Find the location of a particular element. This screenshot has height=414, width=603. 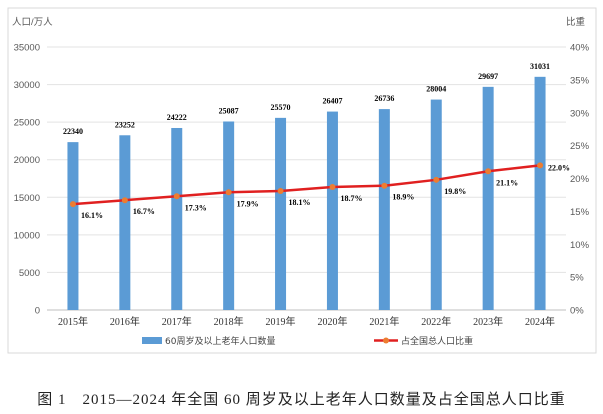

x-tick-label: 2017年 is located at coordinates (177, 321).